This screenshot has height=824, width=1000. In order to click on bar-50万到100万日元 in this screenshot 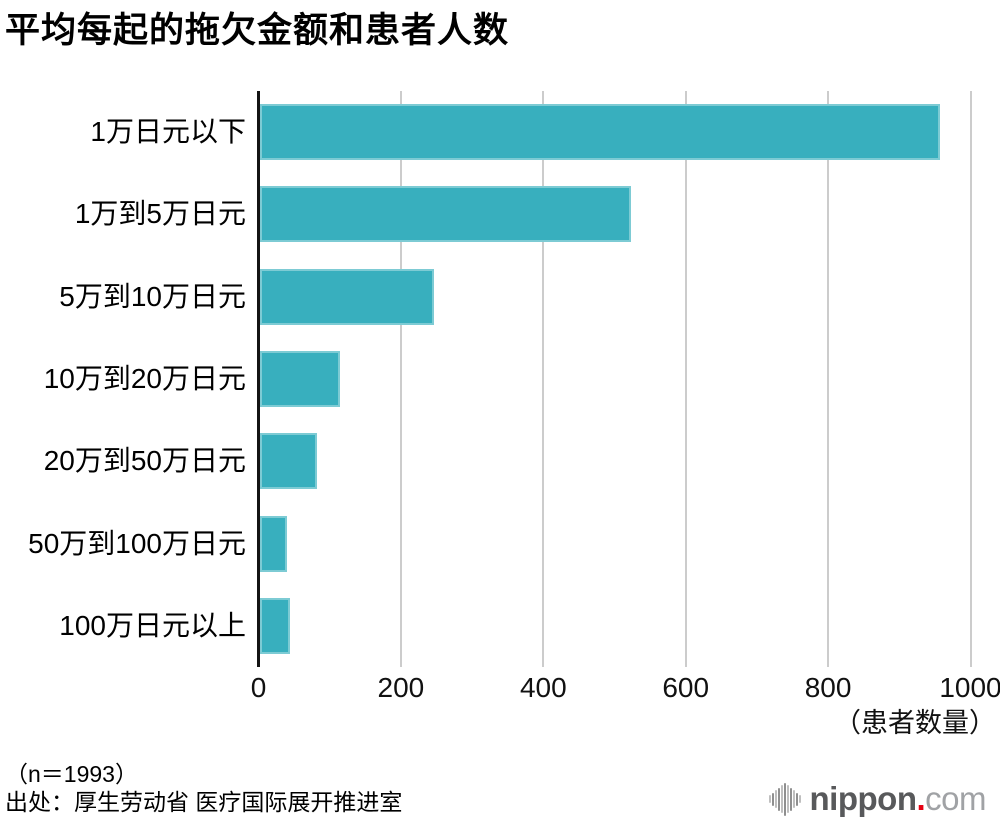, I will do `click(274, 543)`.